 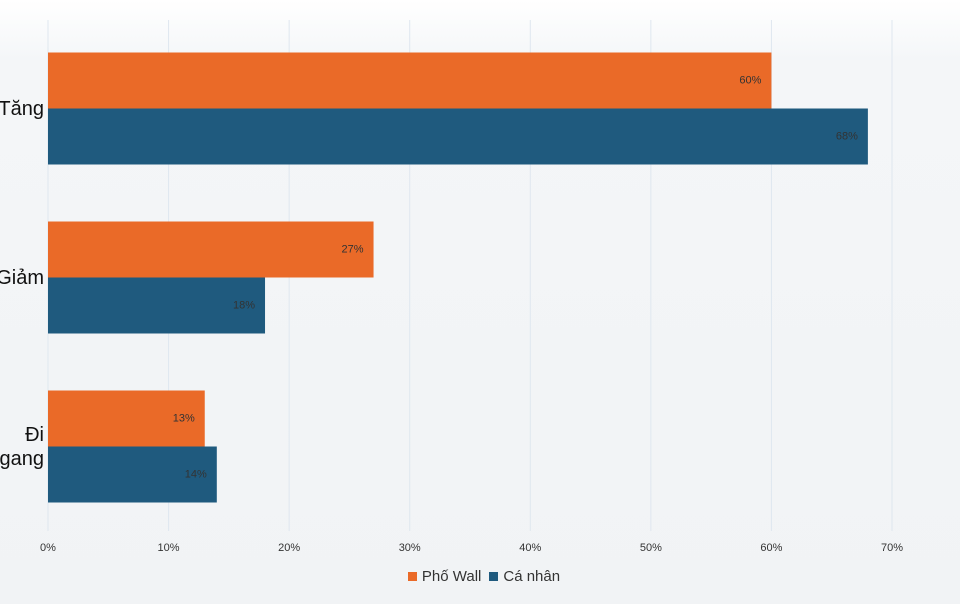 What do you see at coordinates (169, 548) in the screenshot?
I see `x-tick-label: 10%` at bounding box center [169, 548].